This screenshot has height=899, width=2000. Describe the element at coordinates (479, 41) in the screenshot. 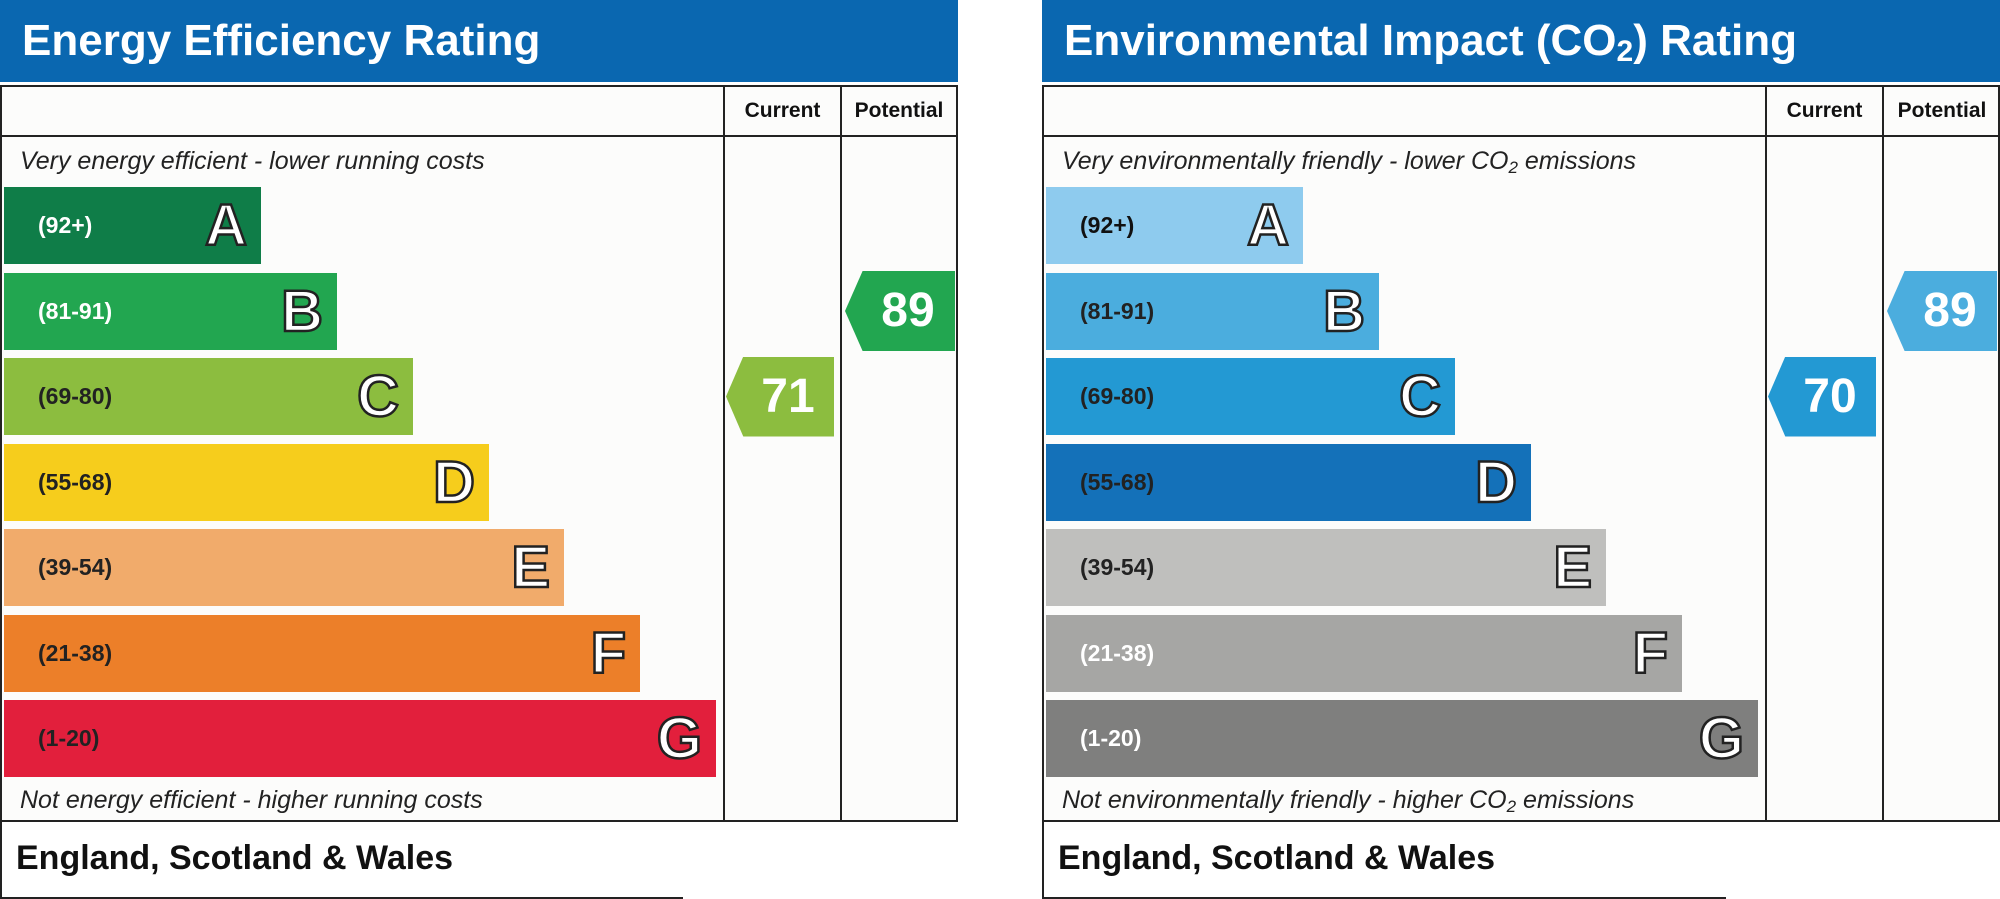

I see `chart-title: Energy Efficiency Rating` at that location.